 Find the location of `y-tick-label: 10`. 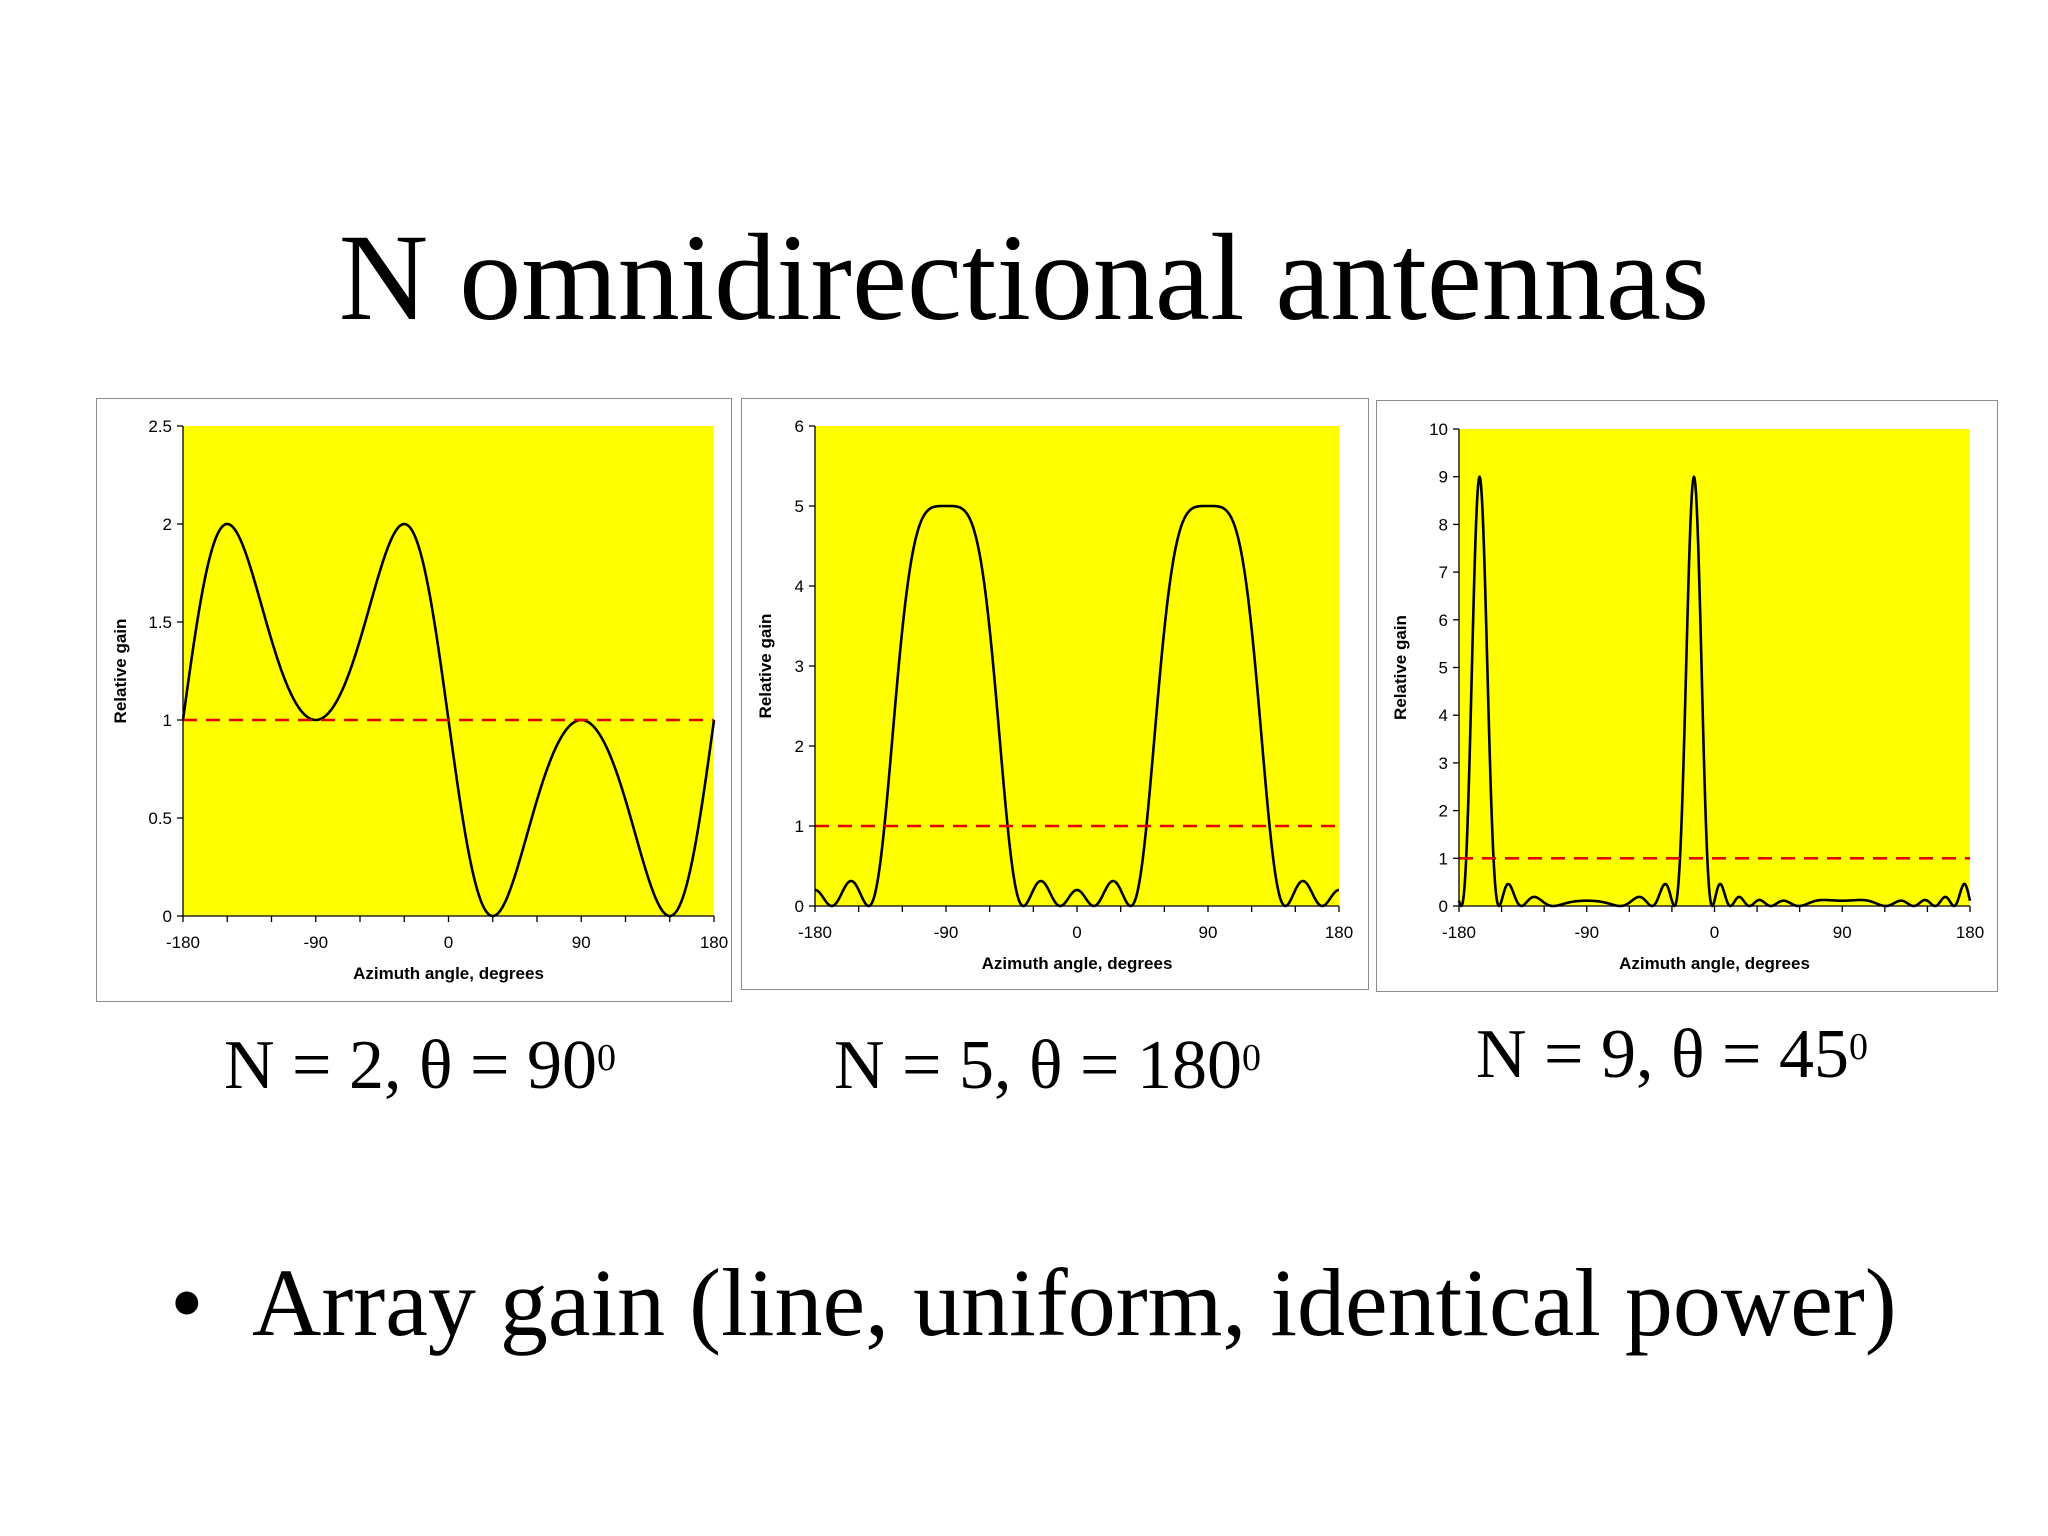

y-tick-label: 10 is located at coordinates (1438, 429).